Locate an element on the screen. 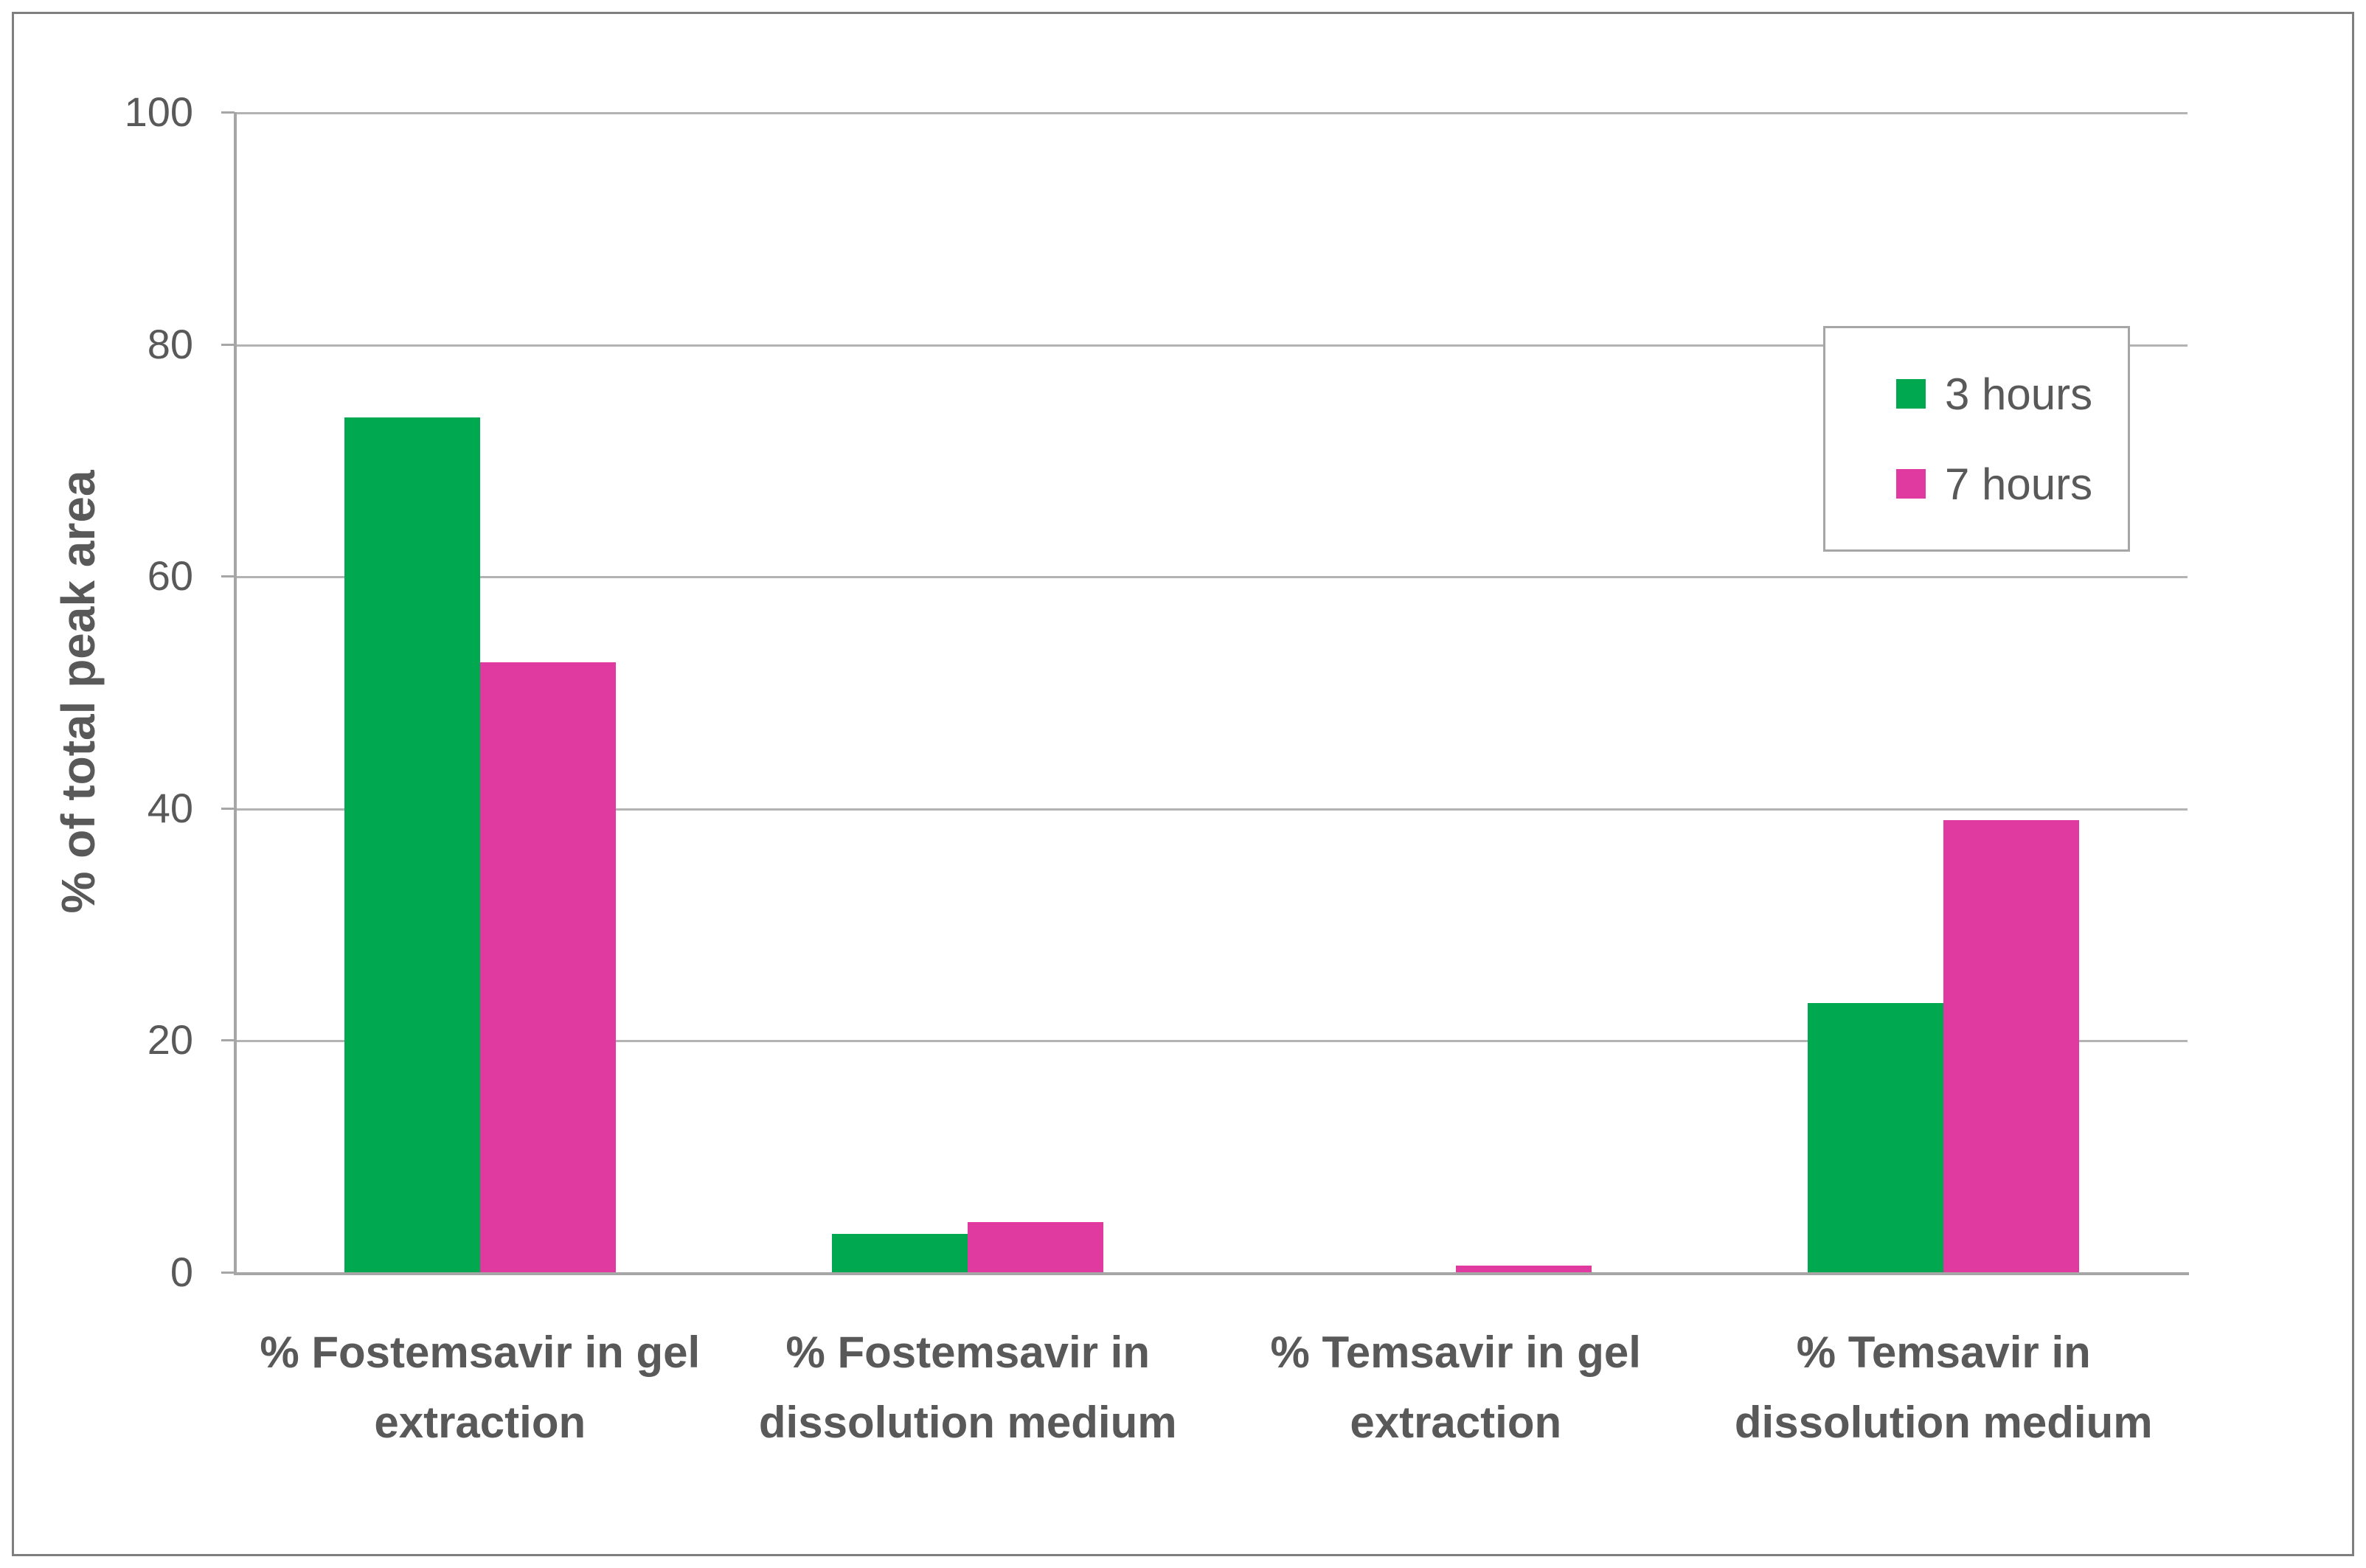 The image size is (2366, 1568). legend-item-7-hours: 7 hours is located at coordinates (2008, 484).